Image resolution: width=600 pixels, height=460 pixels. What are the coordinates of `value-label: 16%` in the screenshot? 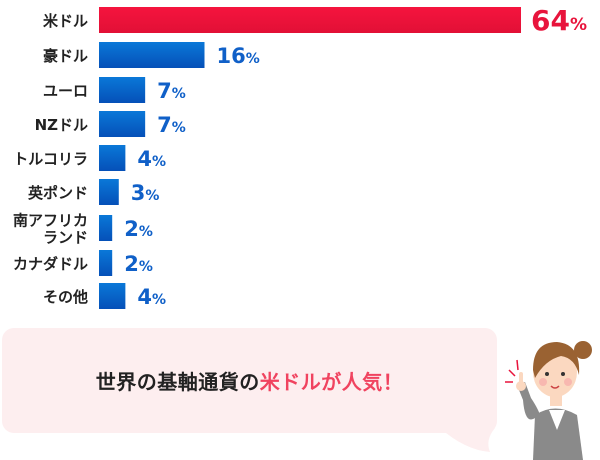 It's located at (238, 56).